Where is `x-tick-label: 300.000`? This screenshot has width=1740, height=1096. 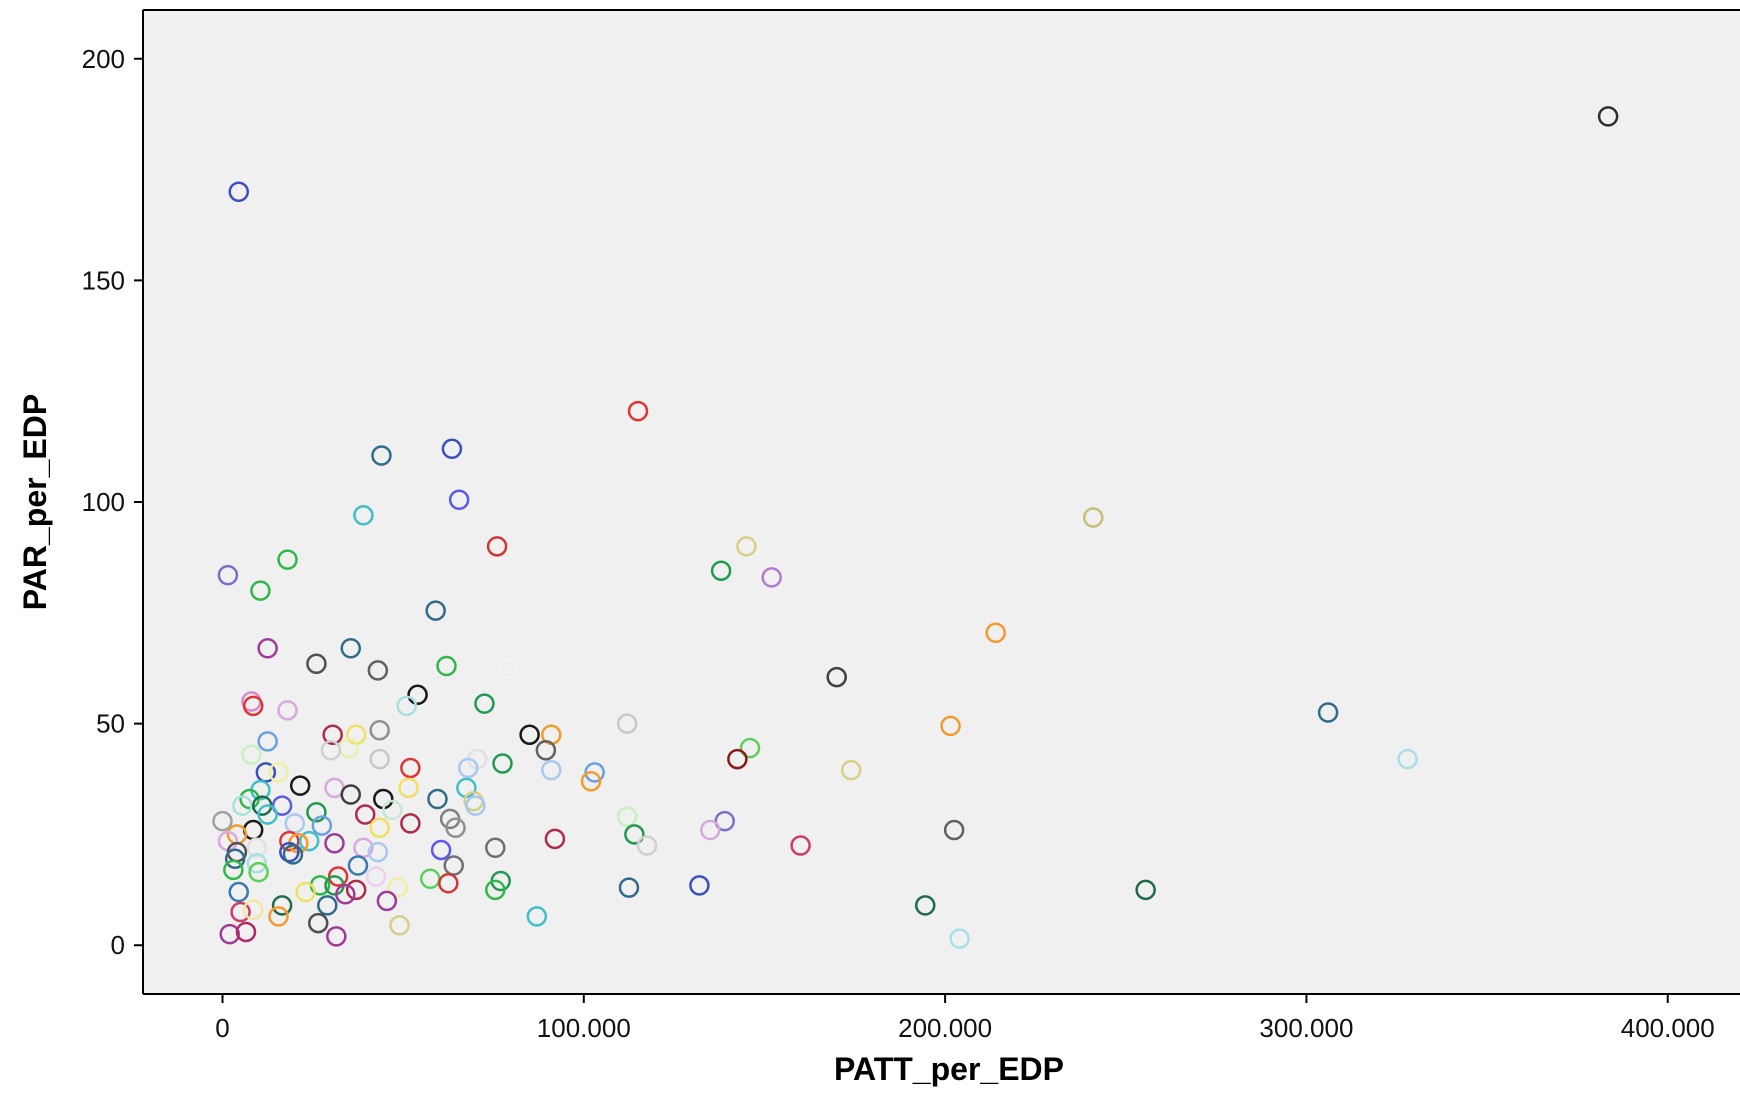 x-tick-label: 300.000 is located at coordinates (1306, 1028).